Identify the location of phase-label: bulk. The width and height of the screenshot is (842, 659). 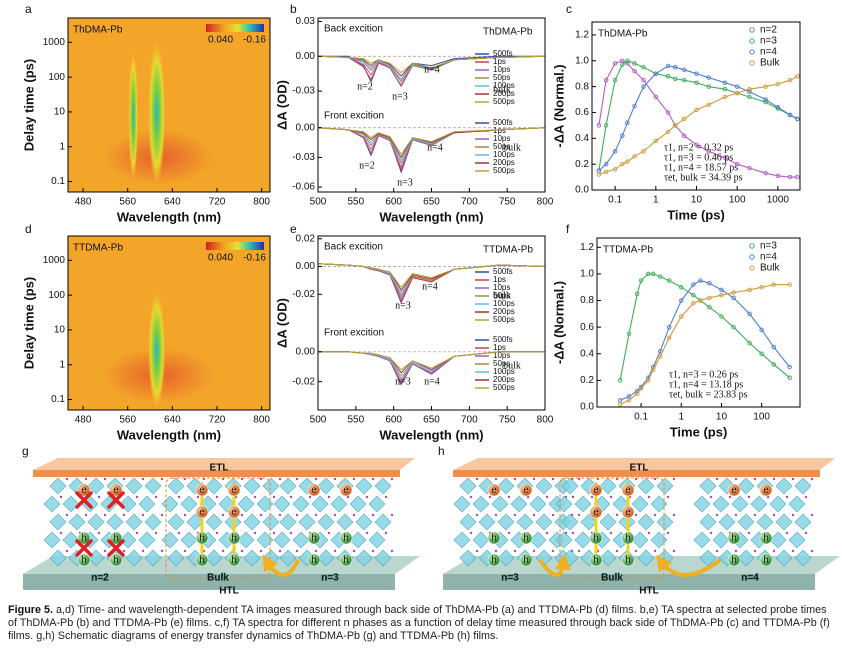
(512, 147).